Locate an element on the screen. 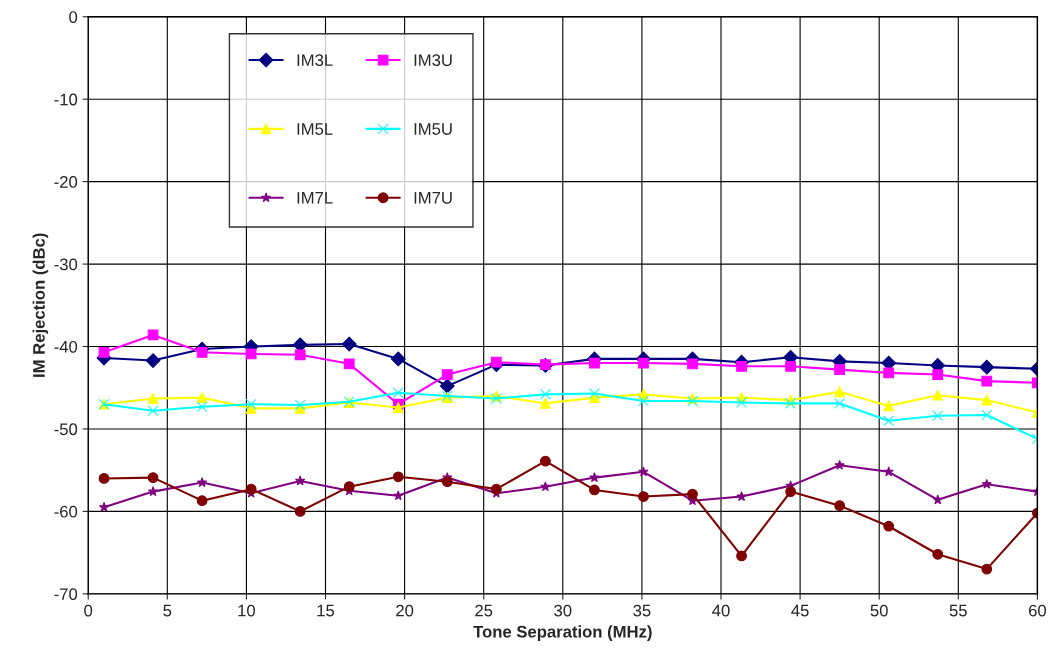  y-tick-label: -10 is located at coordinates (66, 99).